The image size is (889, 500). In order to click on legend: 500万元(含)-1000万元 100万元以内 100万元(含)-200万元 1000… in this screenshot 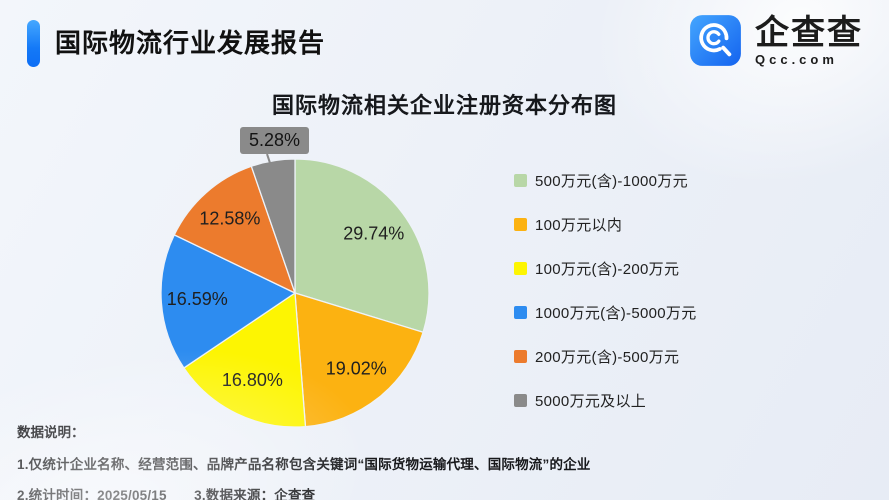, I will do `click(605, 290)`.